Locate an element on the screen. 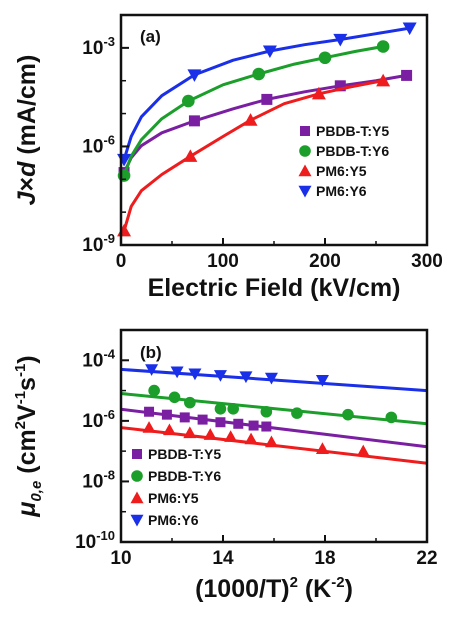 This screenshot has width=474, height=622. panel-a-y-axis-title: J×d (mA/cm) is located at coordinates (27, 130).